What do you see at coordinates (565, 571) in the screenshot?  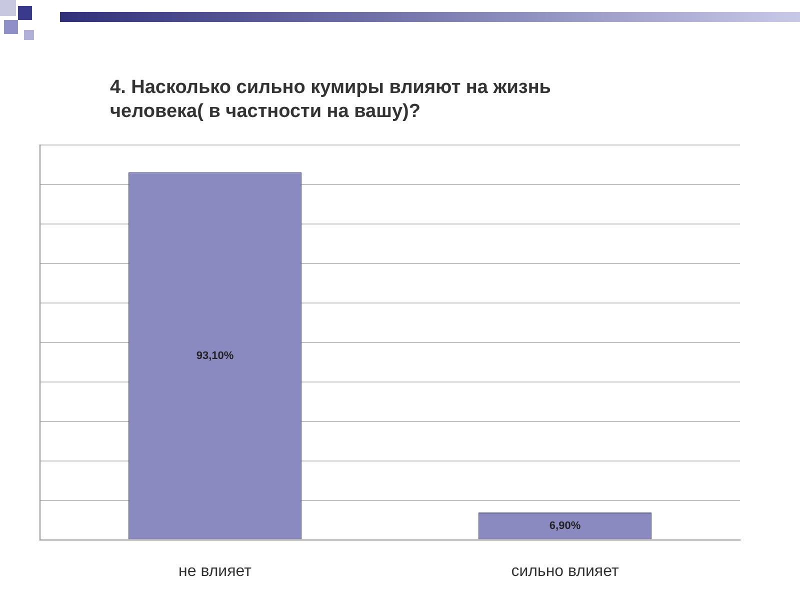 I see `x-tick-label: сильно влияет` at bounding box center [565, 571].